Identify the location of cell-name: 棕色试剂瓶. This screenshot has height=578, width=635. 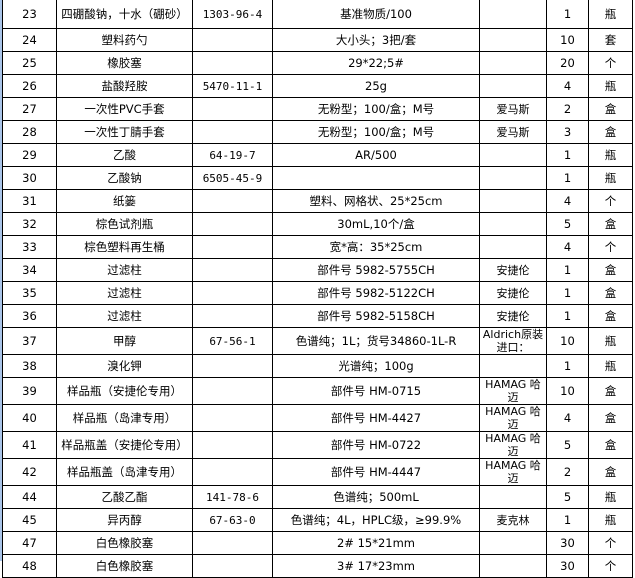
(124, 224).